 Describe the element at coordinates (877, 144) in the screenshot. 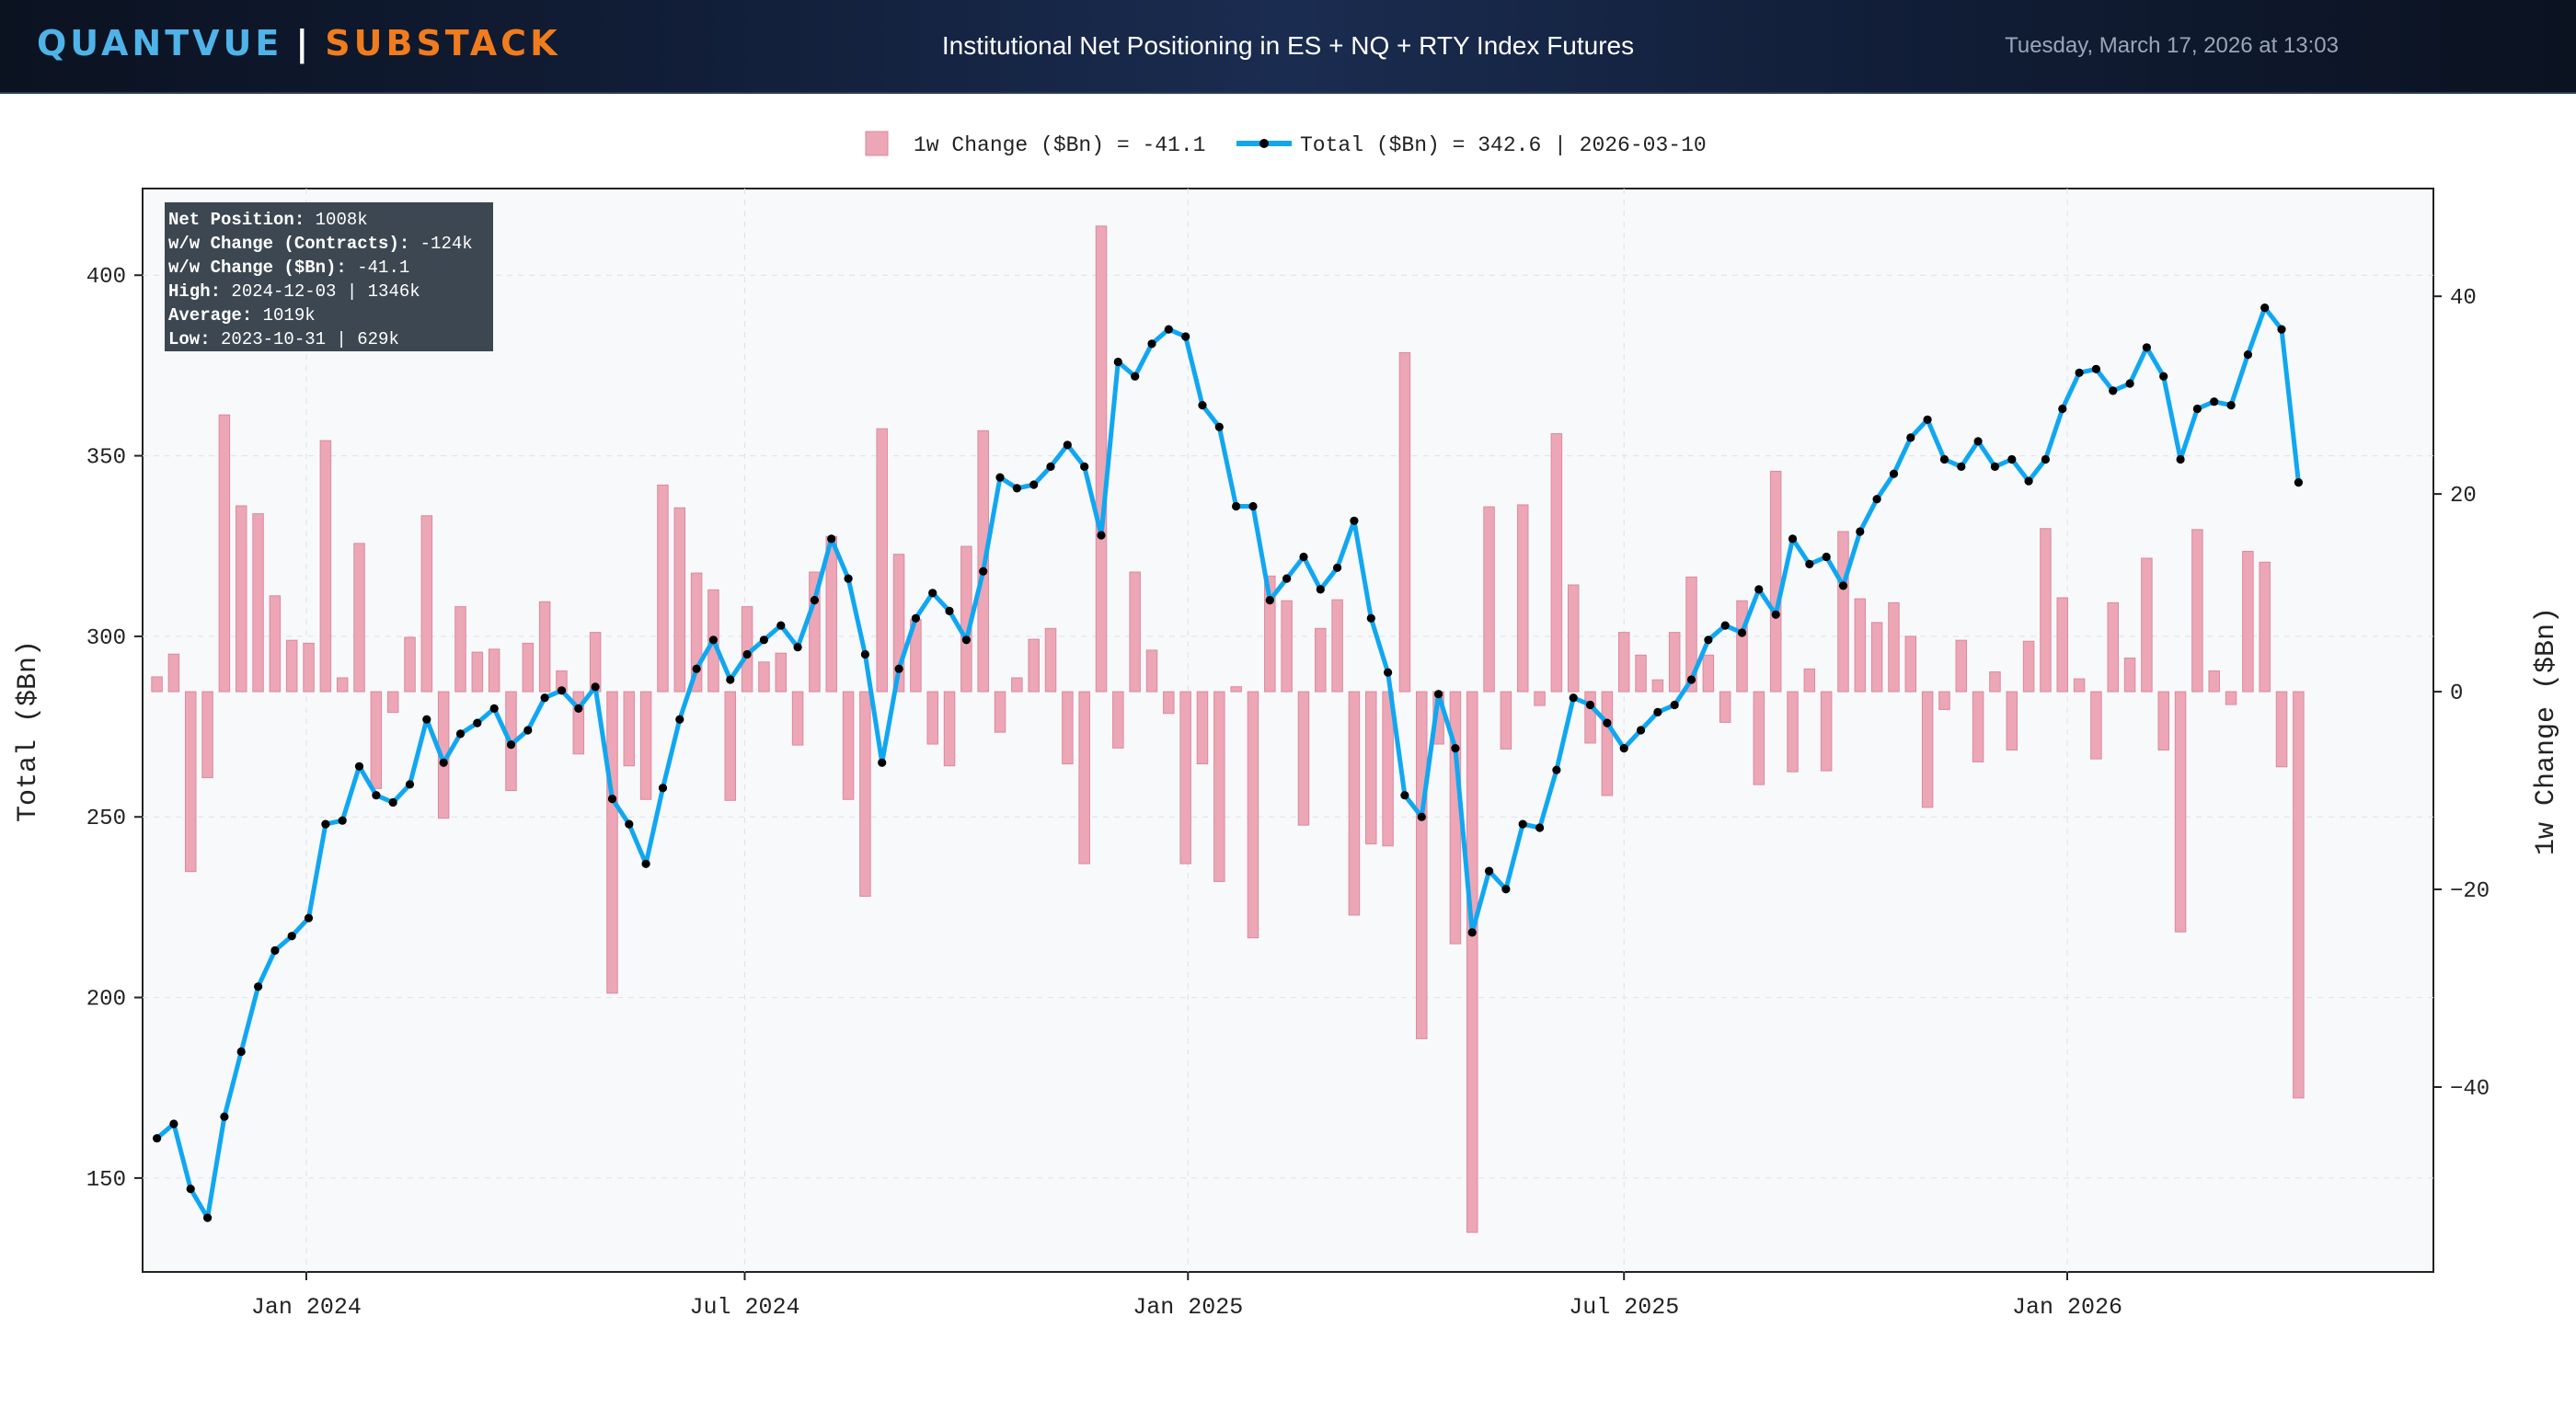

I see `legend-bar-swatch` at that location.